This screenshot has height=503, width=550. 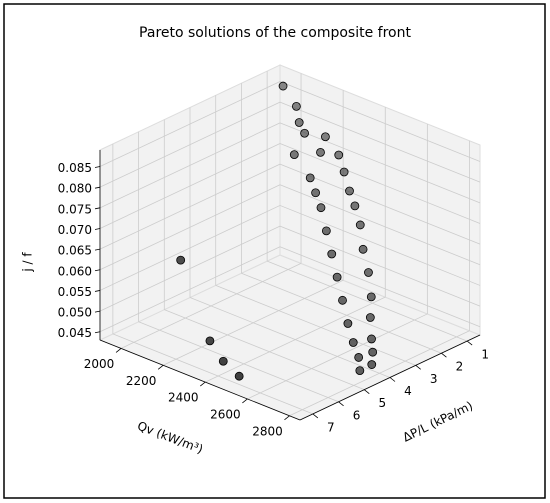 What do you see at coordinates (331, 427) in the screenshot?
I see `x-tick-label: 7` at bounding box center [331, 427].